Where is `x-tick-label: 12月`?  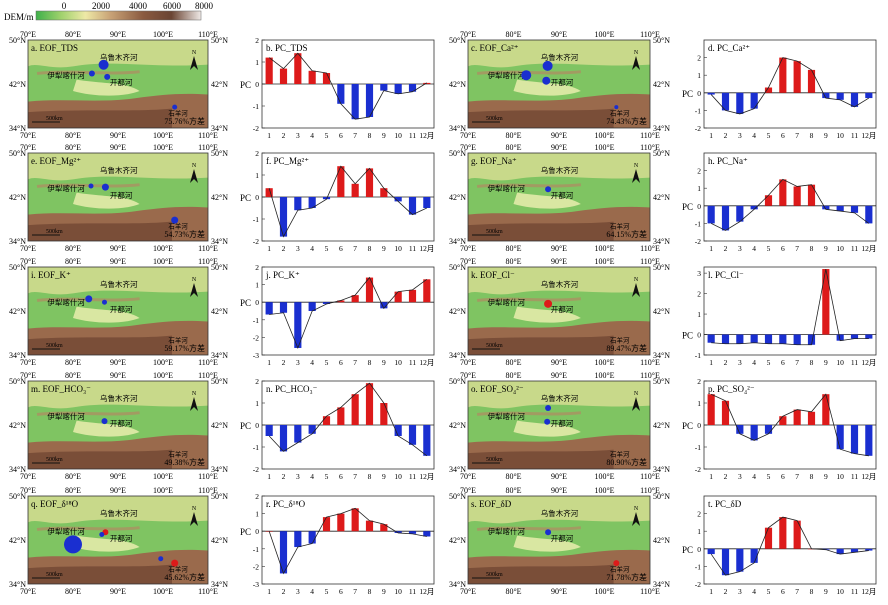
x-tick-label: 12月 is located at coordinates (868, 591).